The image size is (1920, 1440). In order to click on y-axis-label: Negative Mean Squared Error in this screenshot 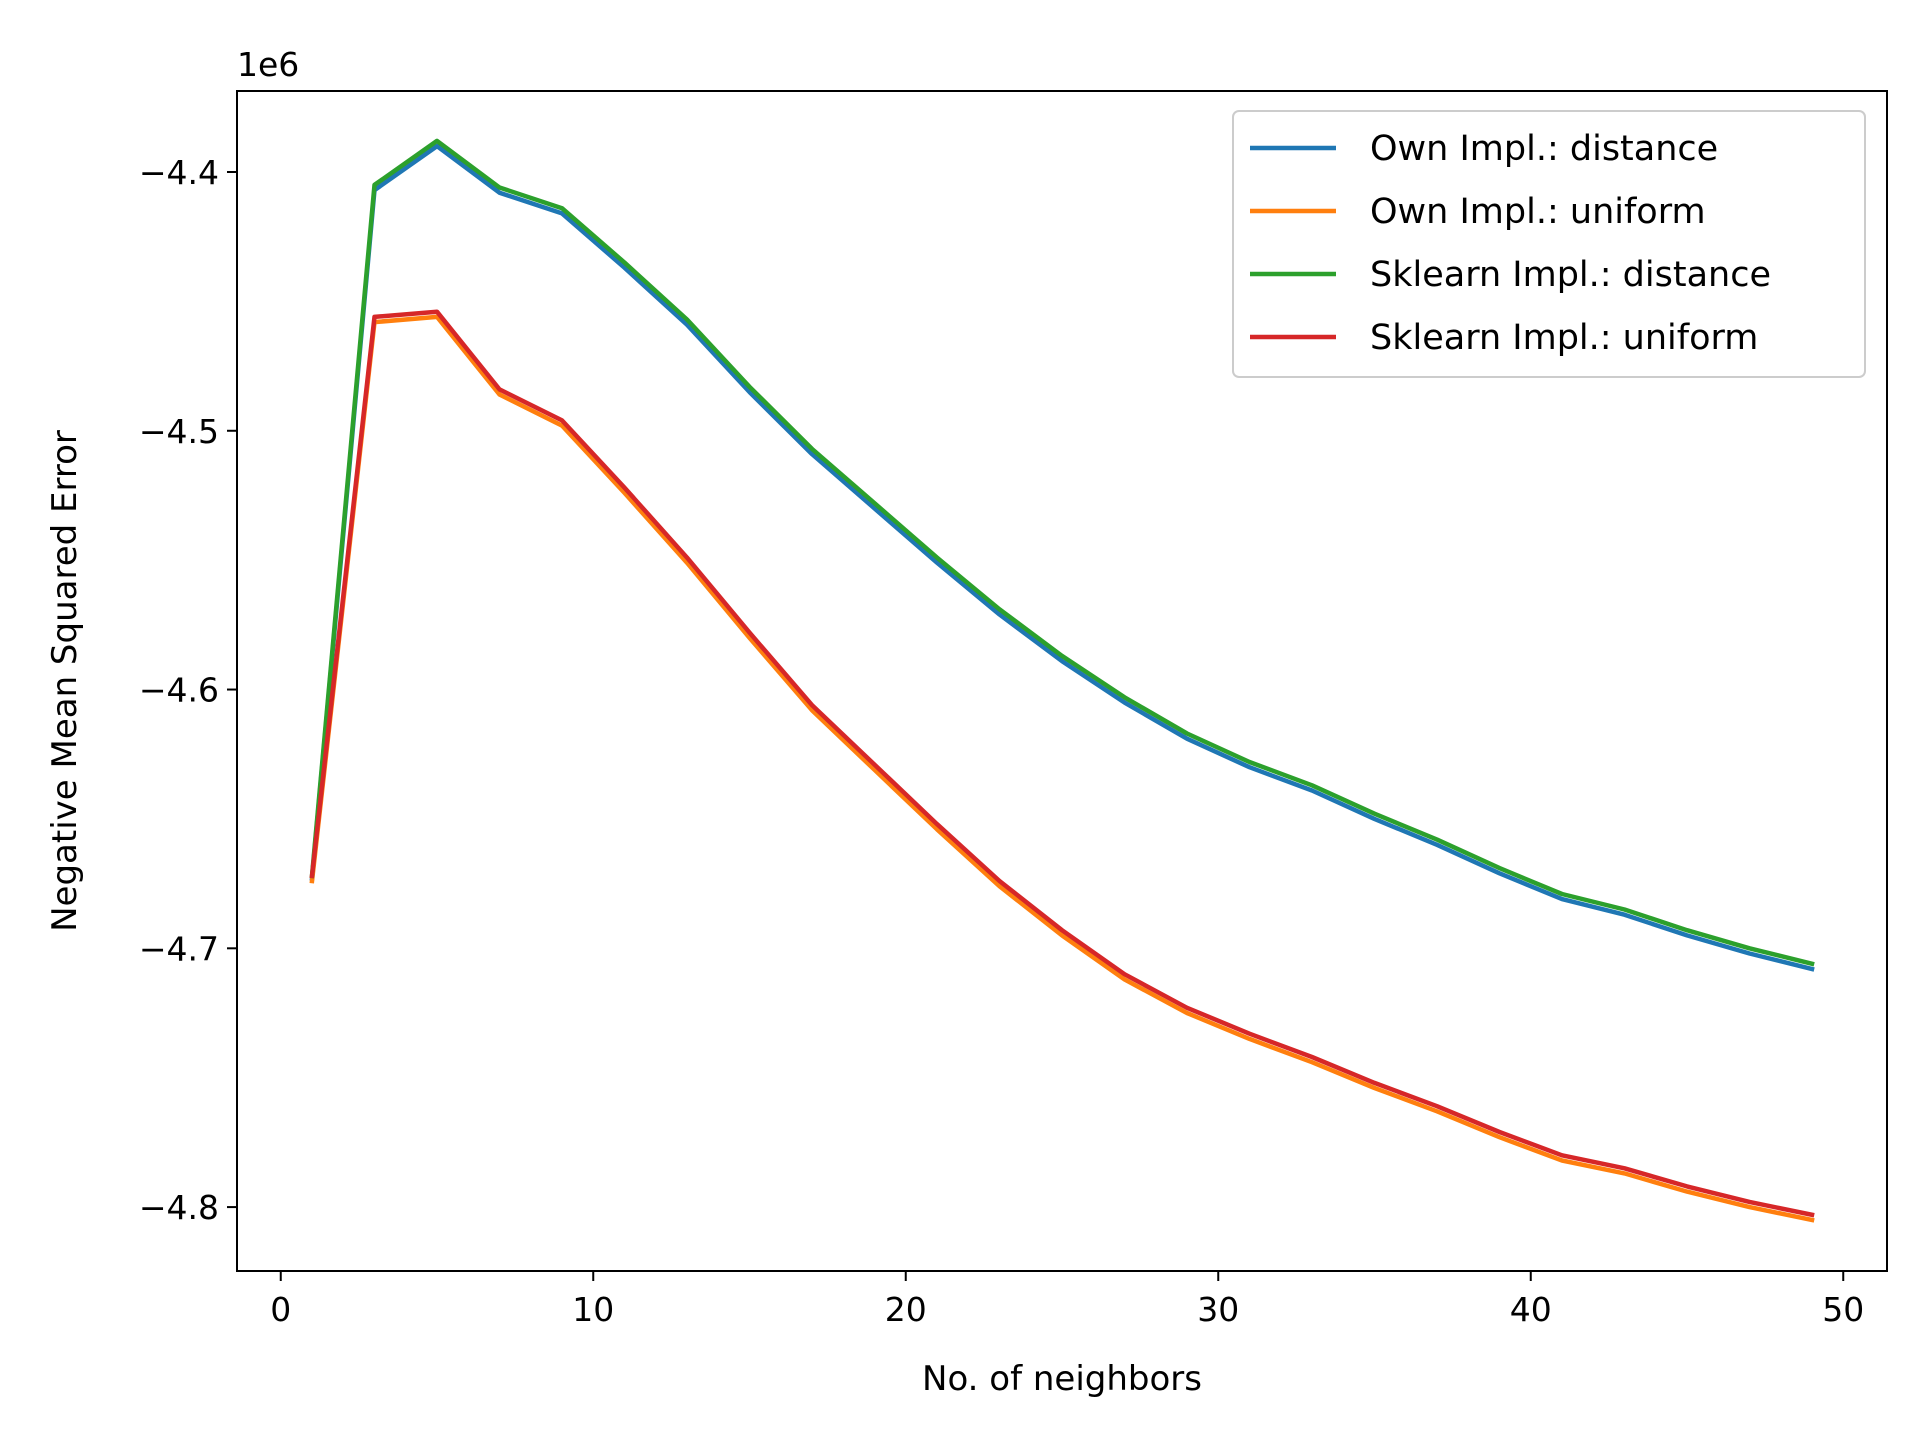, I will do `click(65, 681)`.